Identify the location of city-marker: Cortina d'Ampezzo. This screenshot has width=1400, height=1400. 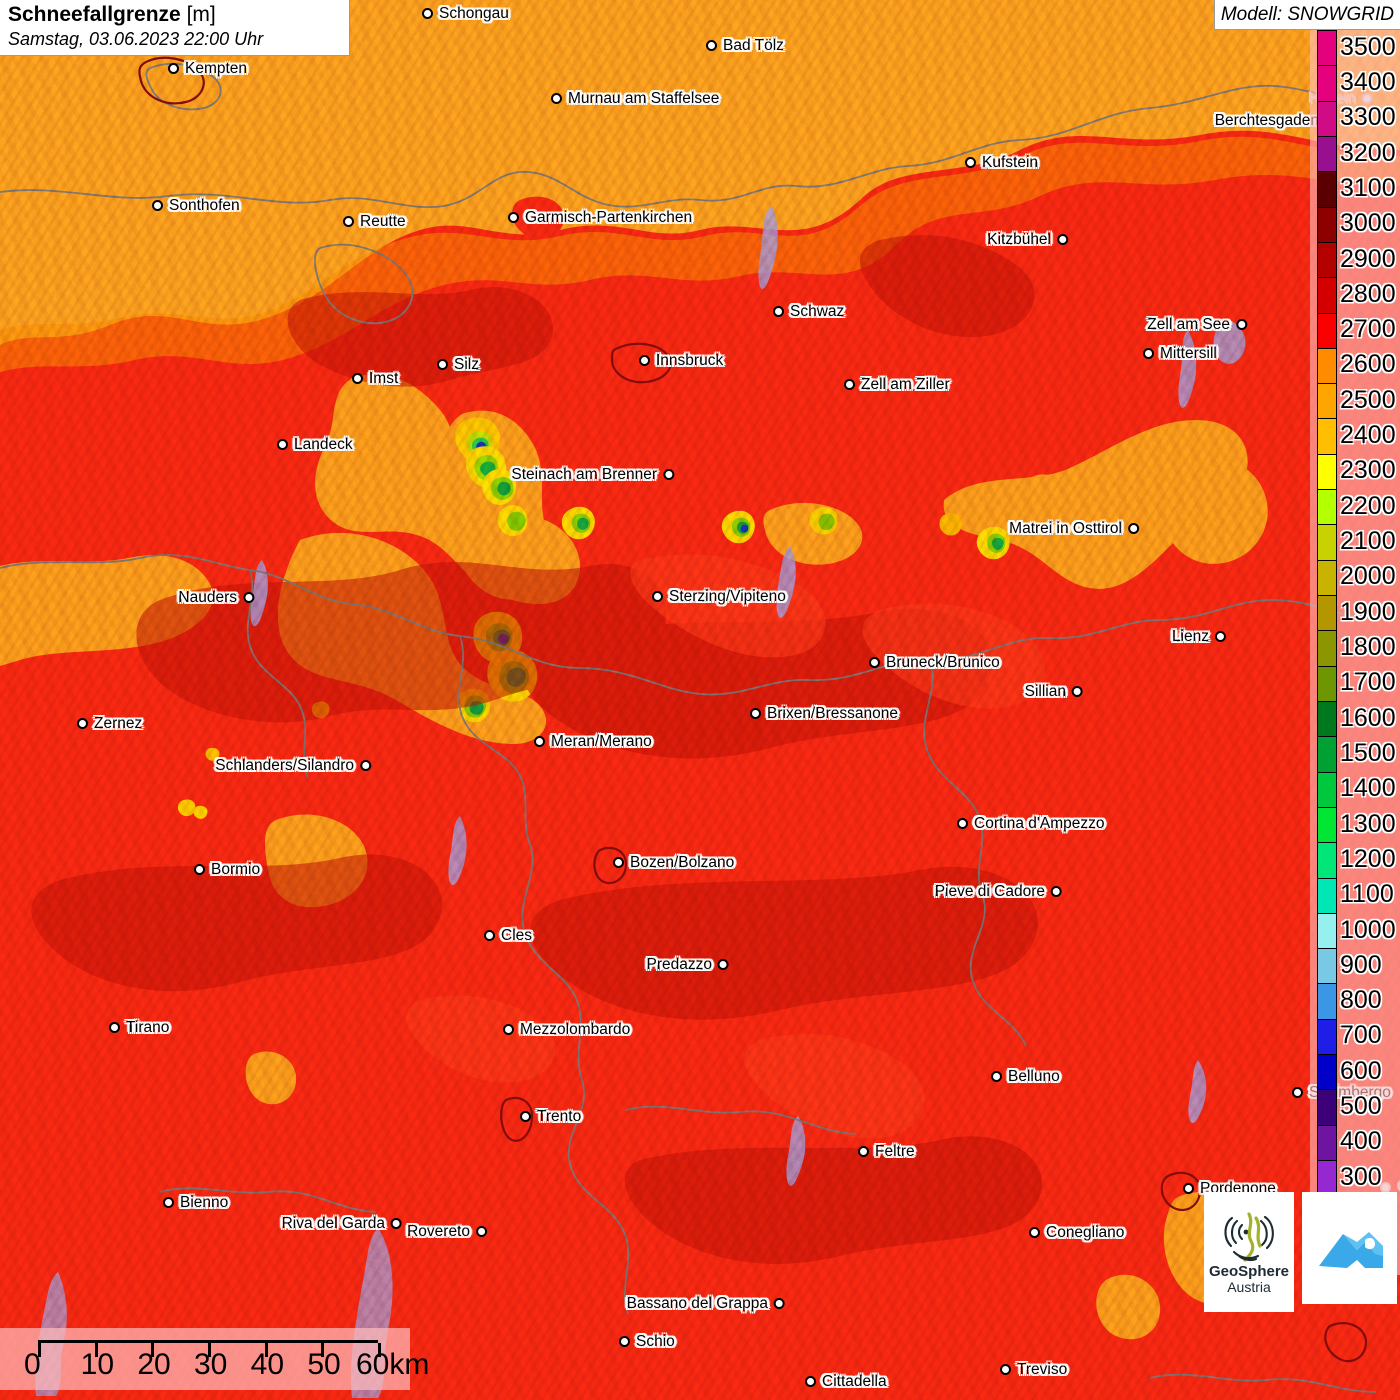
(1030, 824).